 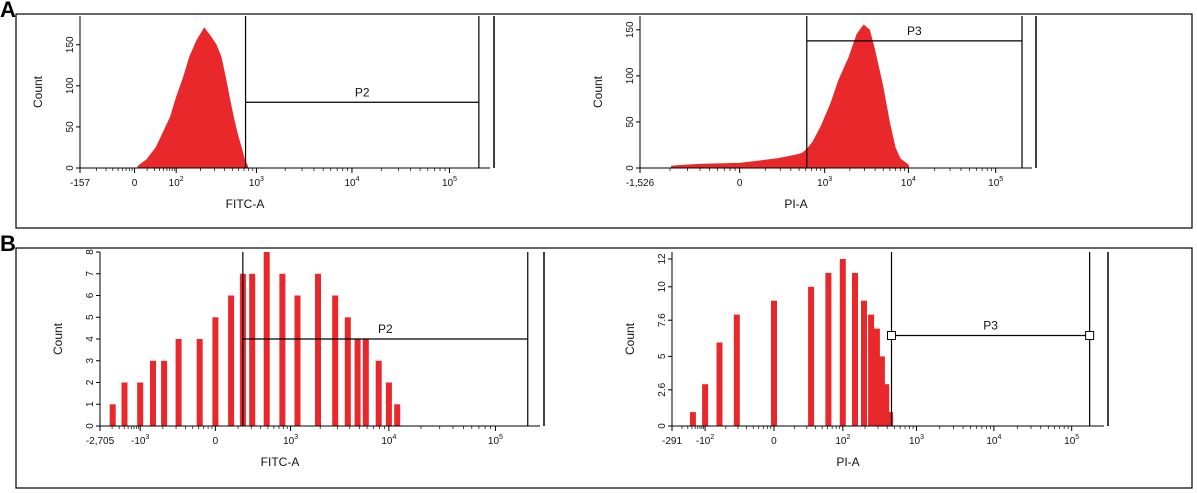 What do you see at coordinates (640, 183) in the screenshot?
I see `x-tick-label: -1,526` at bounding box center [640, 183].